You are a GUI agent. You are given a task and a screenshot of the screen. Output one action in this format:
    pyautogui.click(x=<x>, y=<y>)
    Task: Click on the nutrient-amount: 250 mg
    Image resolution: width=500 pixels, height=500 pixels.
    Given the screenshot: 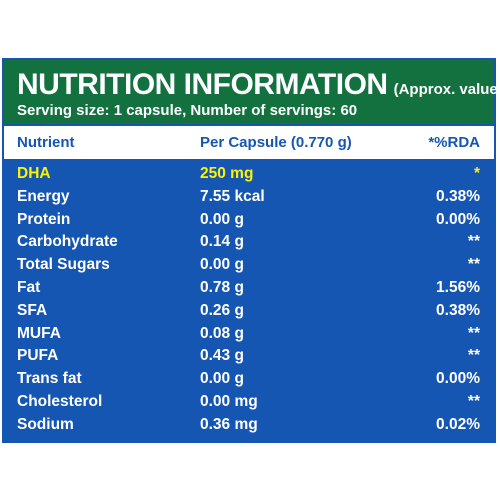 What is the action you would take?
    pyautogui.click(x=227, y=173)
    